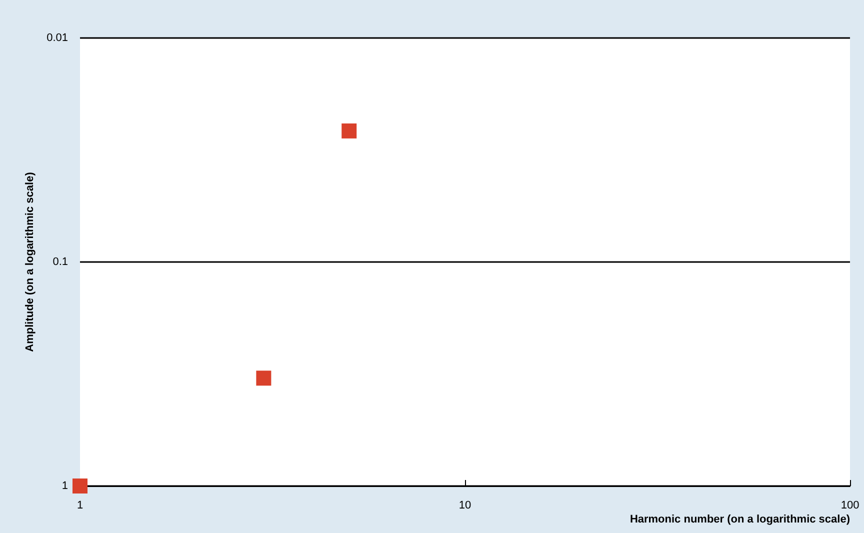  I want to click on x-tick-label: 1, so click(80, 506).